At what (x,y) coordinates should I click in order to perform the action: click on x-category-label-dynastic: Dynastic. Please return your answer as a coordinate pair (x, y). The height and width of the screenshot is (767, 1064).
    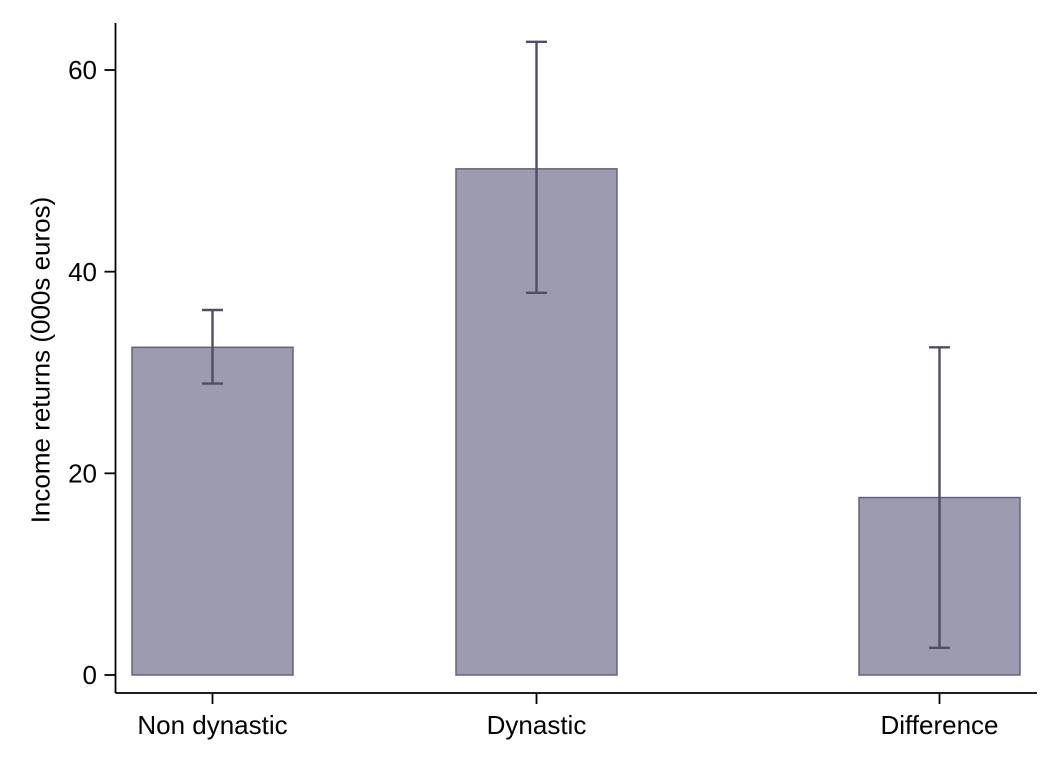
    Looking at the image, I should click on (537, 725).